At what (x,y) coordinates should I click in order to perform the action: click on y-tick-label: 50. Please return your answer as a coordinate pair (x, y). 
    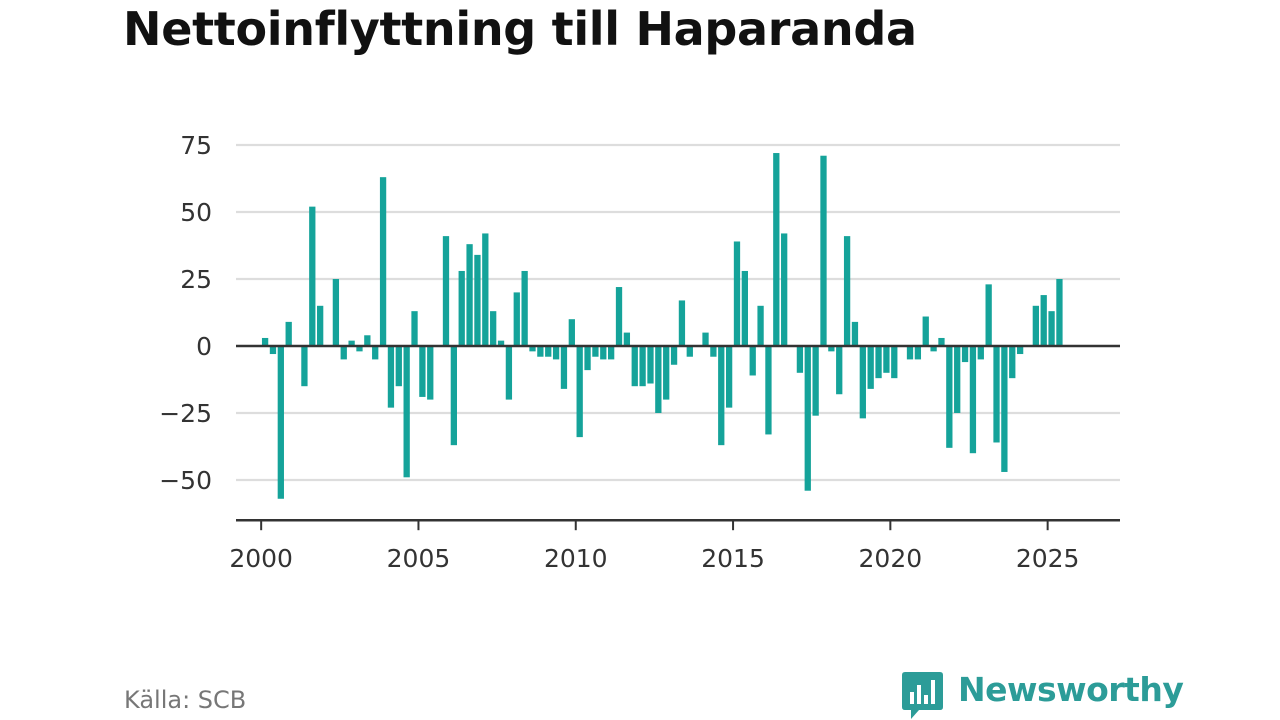
    Looking at the image, I should click on (196, 212).